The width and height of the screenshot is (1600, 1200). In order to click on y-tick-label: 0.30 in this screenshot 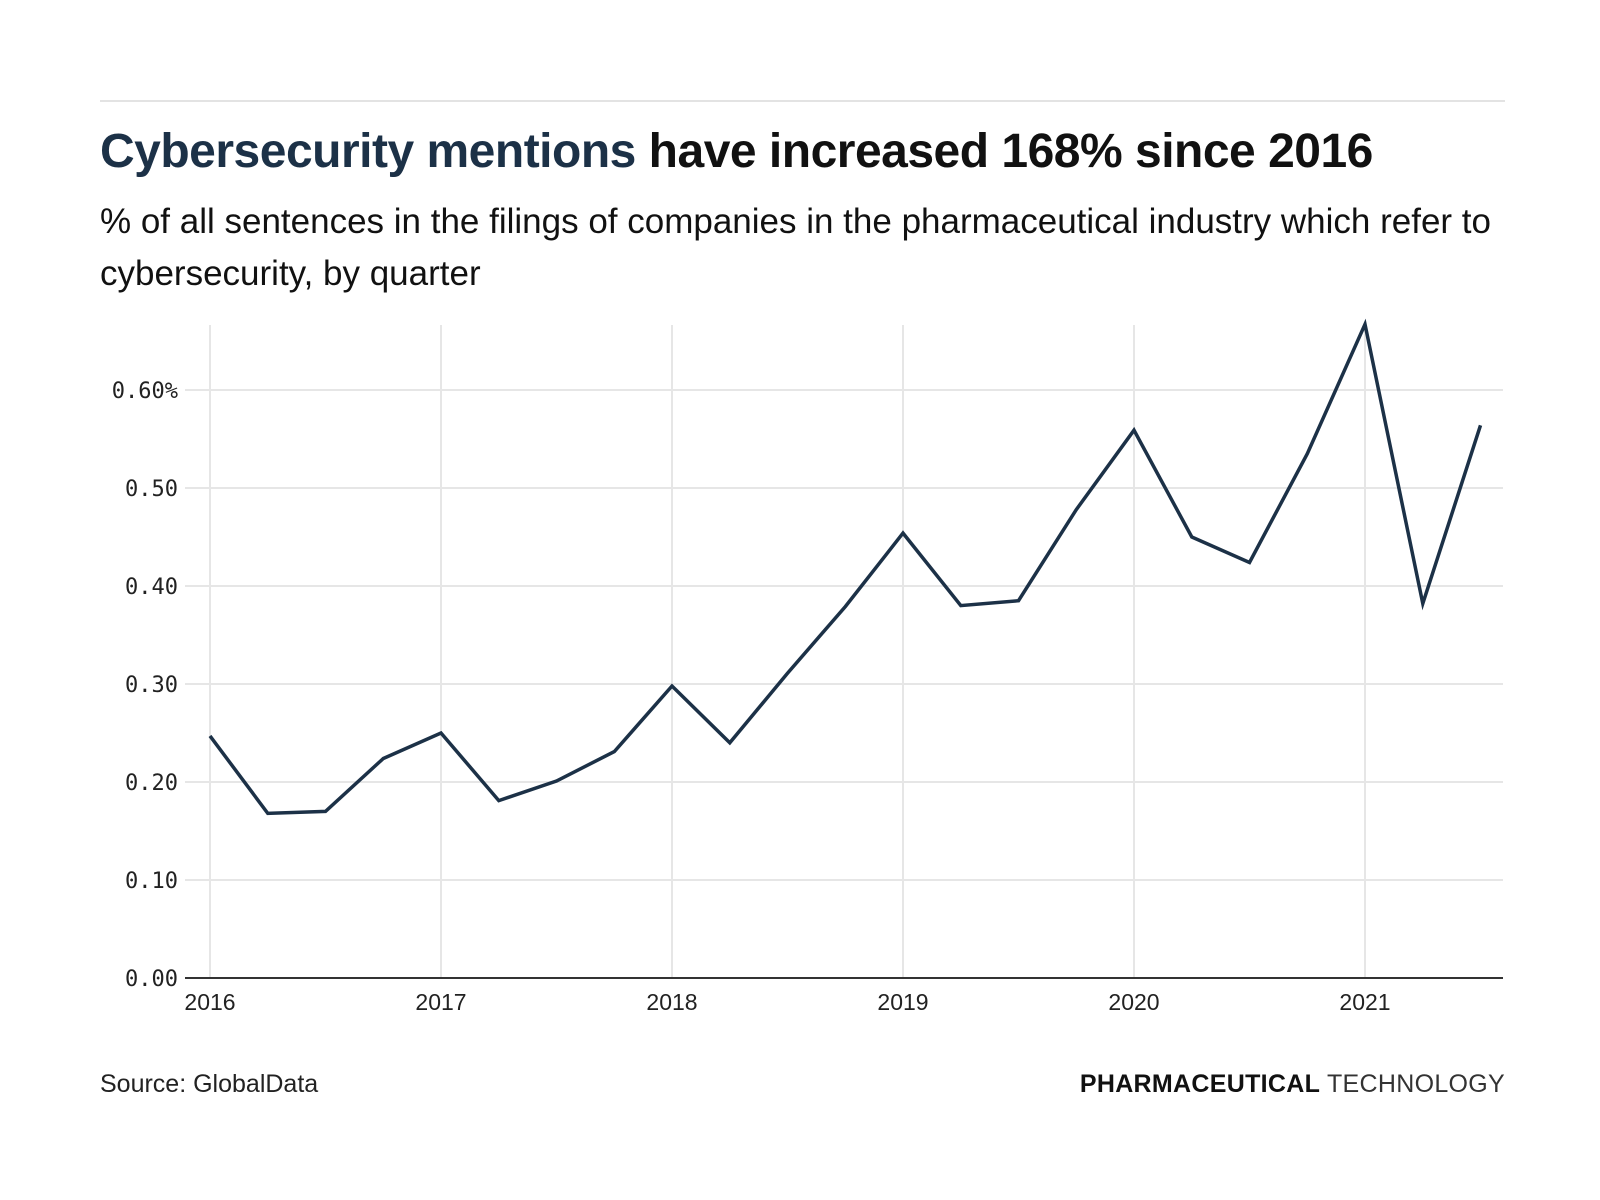, I will do `click(151, 685)`.